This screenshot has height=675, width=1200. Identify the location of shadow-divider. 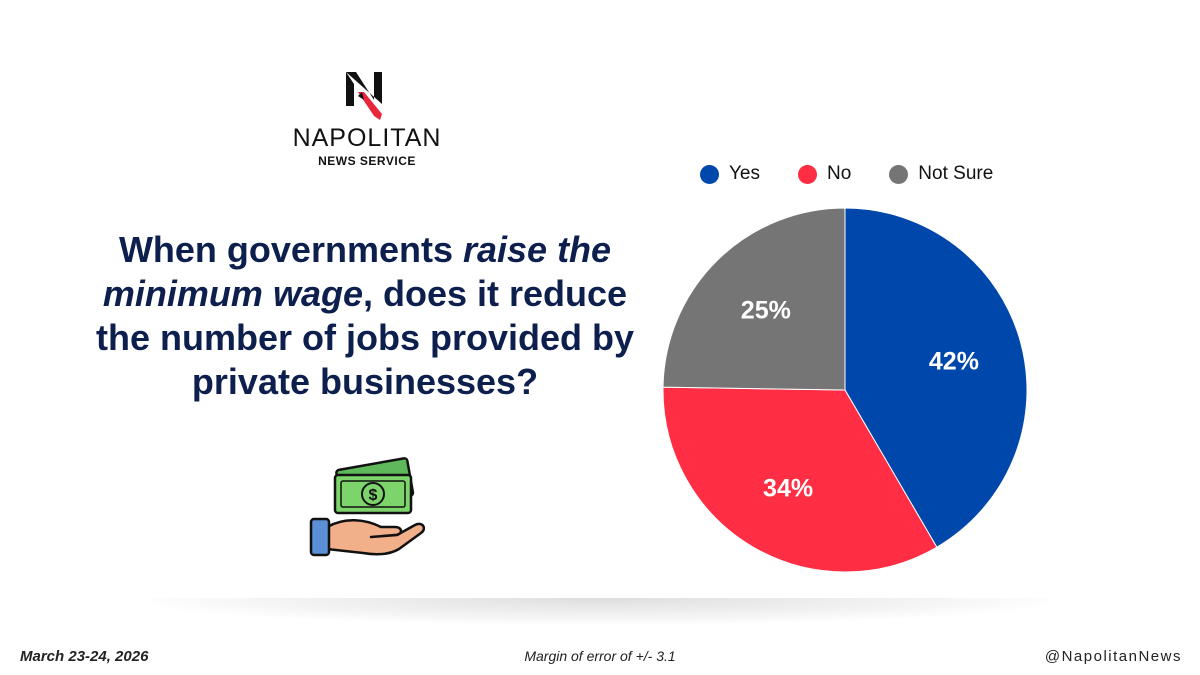
(600, 611).